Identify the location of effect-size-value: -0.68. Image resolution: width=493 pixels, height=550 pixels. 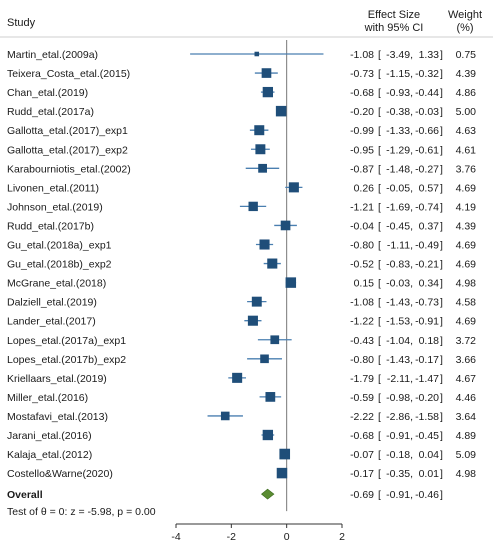
(362, 436).